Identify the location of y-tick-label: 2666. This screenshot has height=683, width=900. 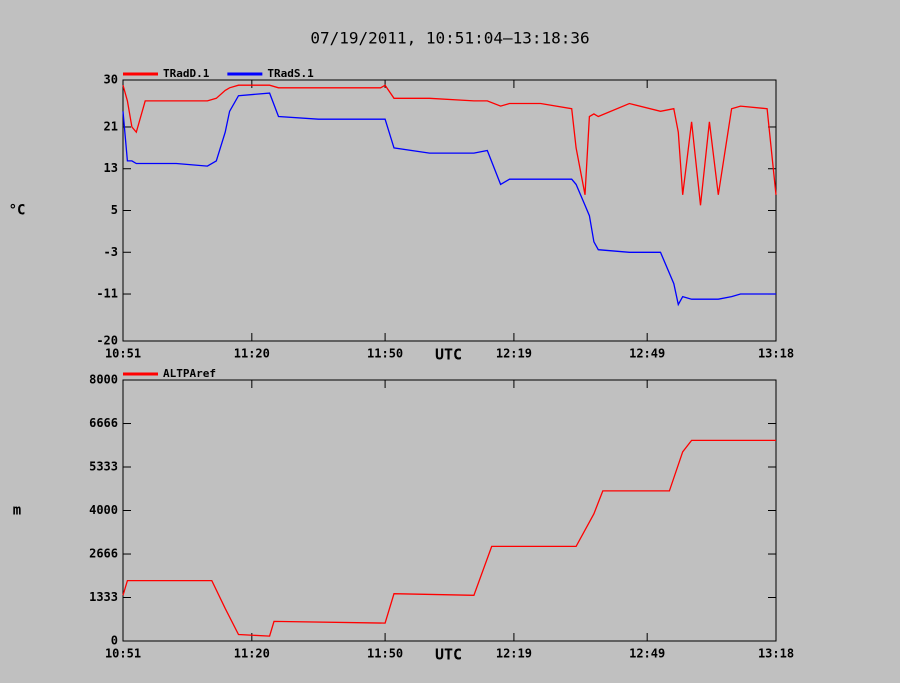
(103, 554).